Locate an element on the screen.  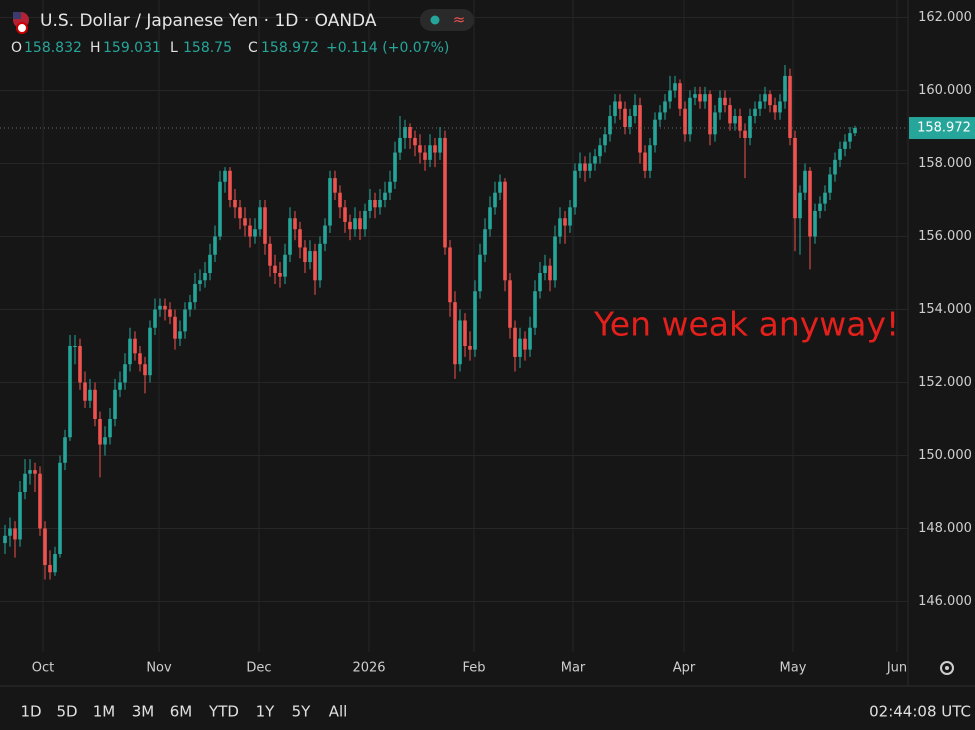
range-button: 1D is located at coordinates (30, 712).